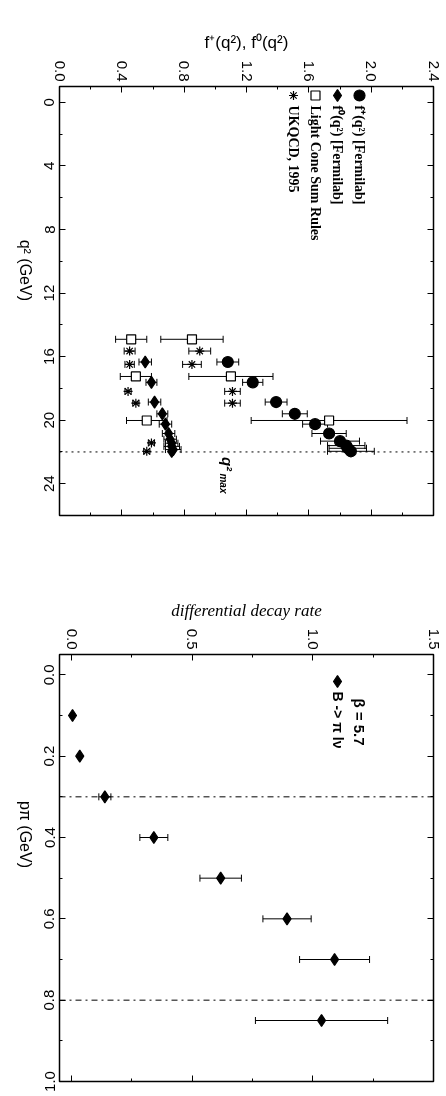 The height and width of the screenshot is (1096, 446). I want to click on x-tick-label: 1.0, so click(313, 639).